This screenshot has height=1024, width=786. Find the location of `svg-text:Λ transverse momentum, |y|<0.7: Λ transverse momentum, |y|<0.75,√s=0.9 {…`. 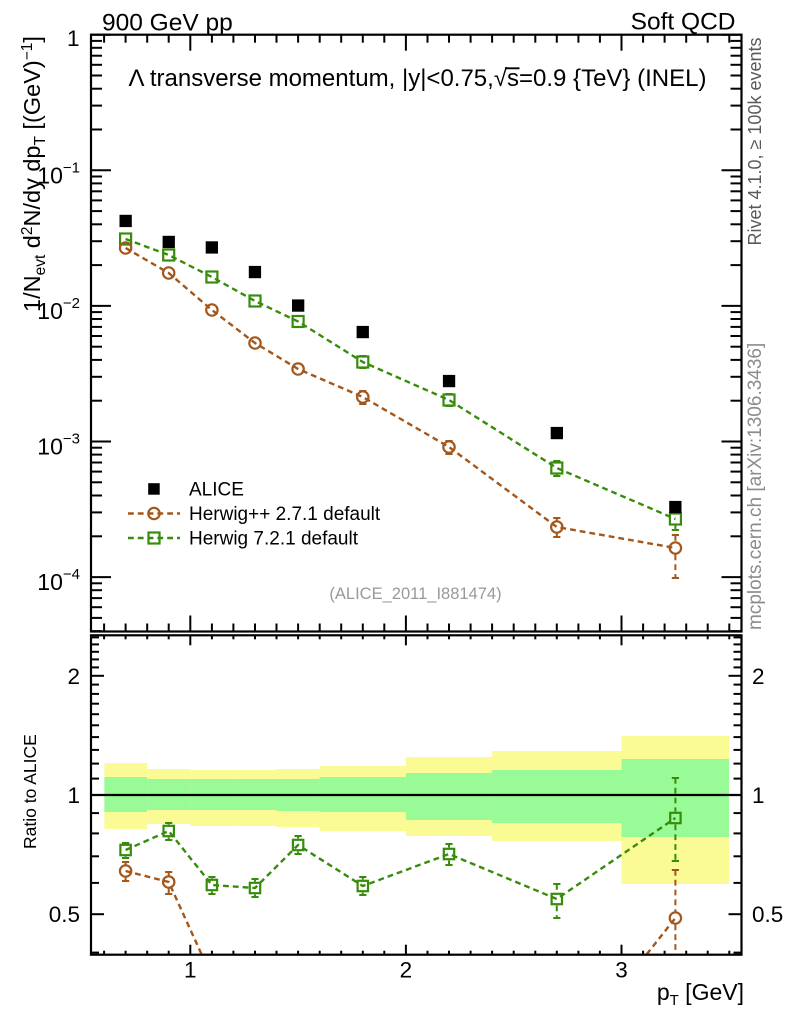

svg-text:Λ transverse momentum, |y|<0.7: Λ transverse momentum, |y|<0.75,√s=0.9 {… is located at coordinates (418, 78).